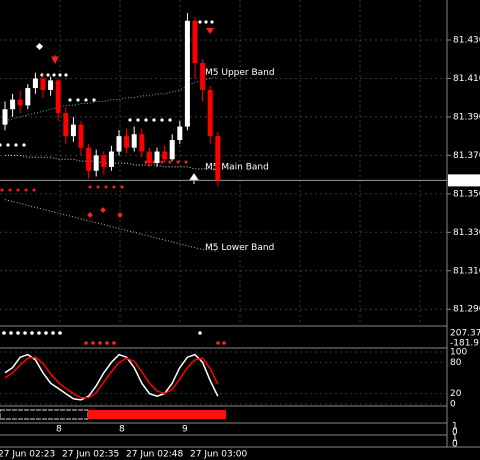  What do you see at coordinates (90, 455) in the screenshot?
I see `x-tick-label: 27 Jun 02:35` at bounding box center [90, 455].